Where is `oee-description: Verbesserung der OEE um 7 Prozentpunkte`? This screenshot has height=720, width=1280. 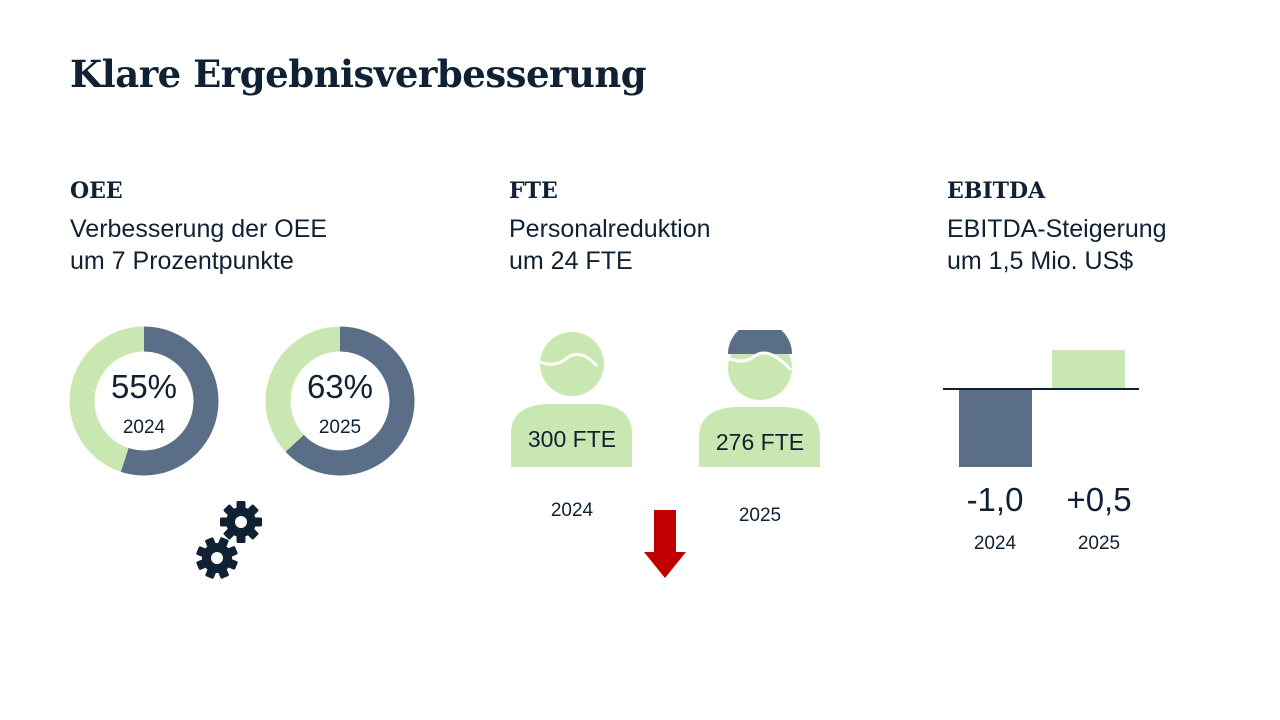
oee-description: Verbesserung der OEE um 7 Prozentpunkte is located at coordinates (198, 245).